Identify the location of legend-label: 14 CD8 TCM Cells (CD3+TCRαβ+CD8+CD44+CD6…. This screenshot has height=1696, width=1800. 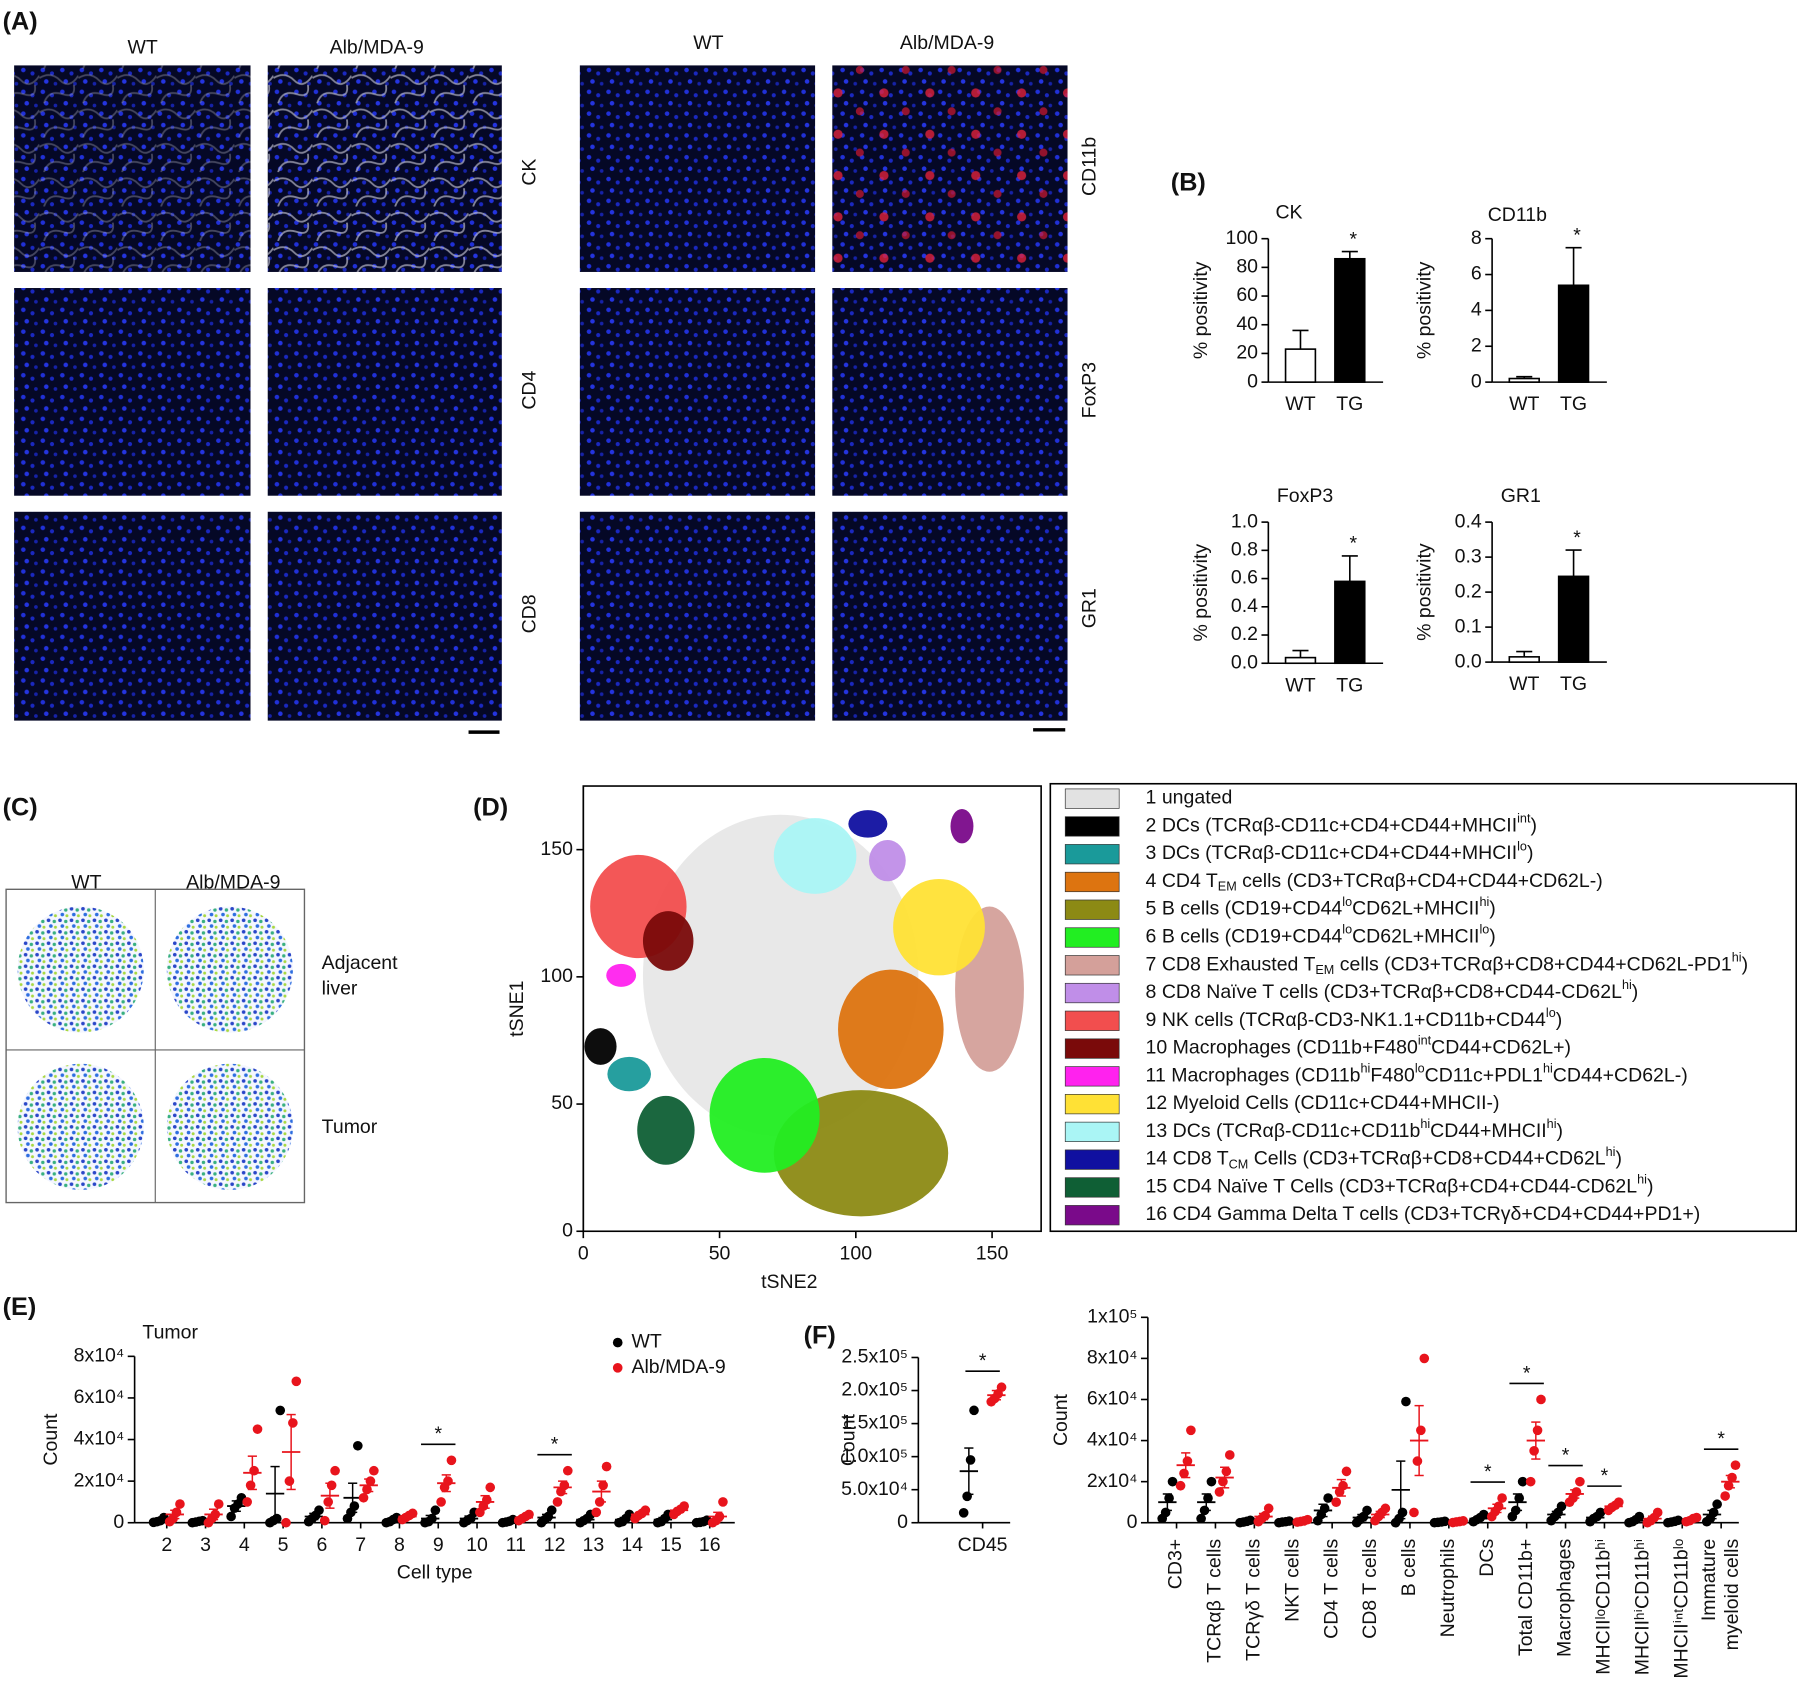
(1384, 1158).